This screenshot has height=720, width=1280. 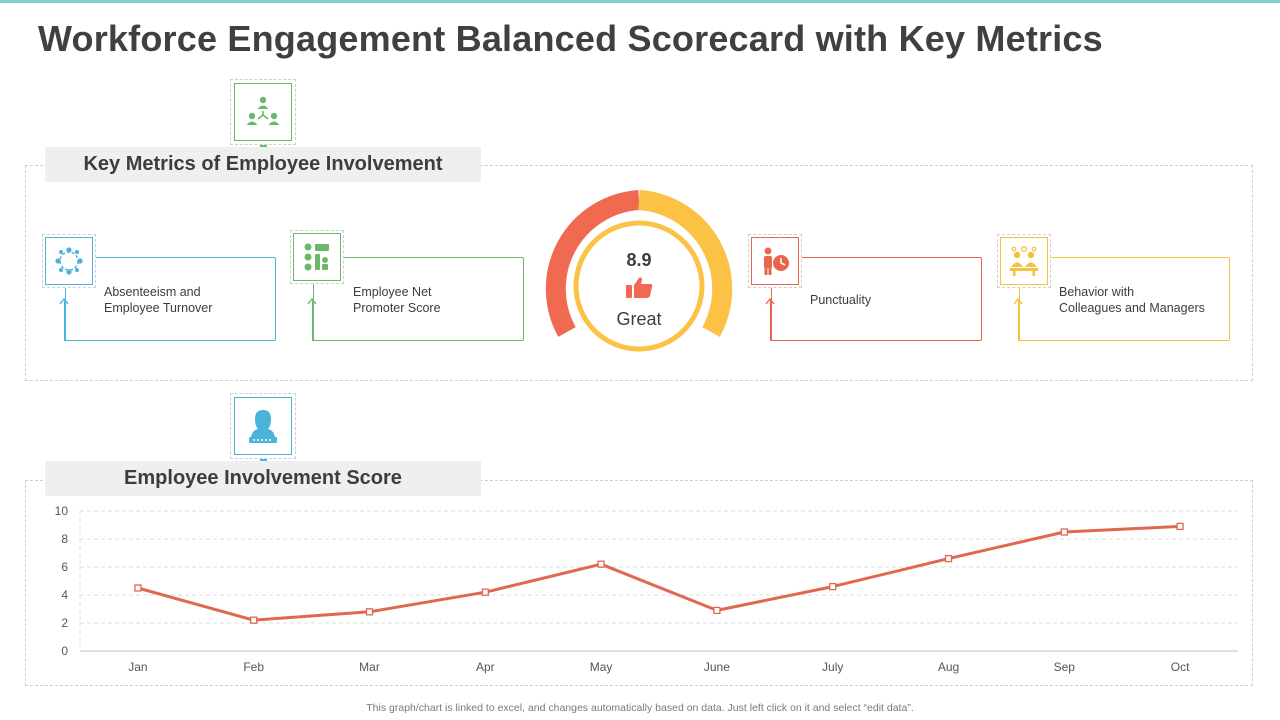 I want to click on employee-icon-box, so click(x=263, y=426).